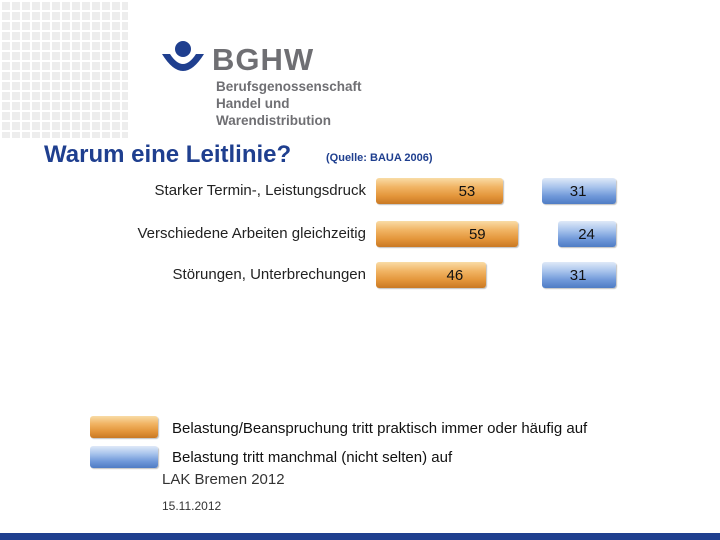 The image size is (720, 540). Describe the element at coordinates (263, 59) in the screenshot. I see `logo-name: BGHW` at that location.